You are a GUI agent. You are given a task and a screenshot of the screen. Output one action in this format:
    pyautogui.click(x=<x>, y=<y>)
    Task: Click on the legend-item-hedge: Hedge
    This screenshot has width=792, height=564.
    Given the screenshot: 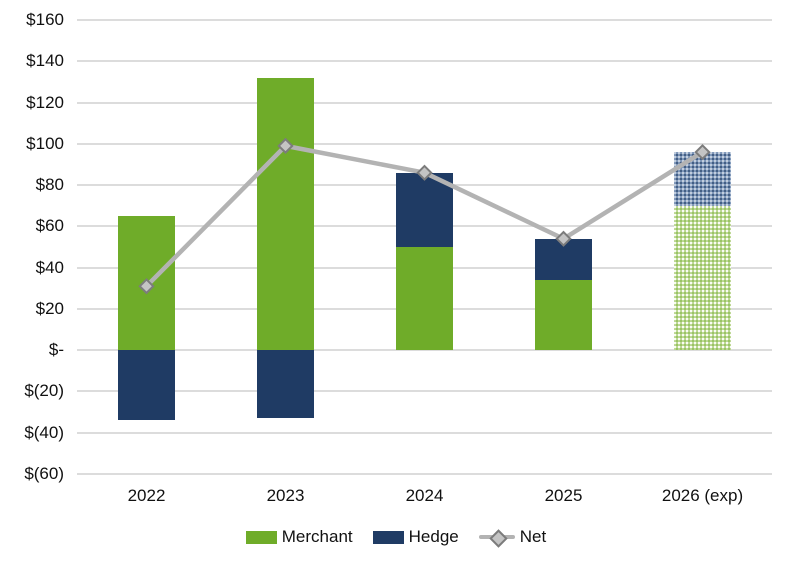 What is the action you would take?
    pyautogui.click(x=415, y=537)
    